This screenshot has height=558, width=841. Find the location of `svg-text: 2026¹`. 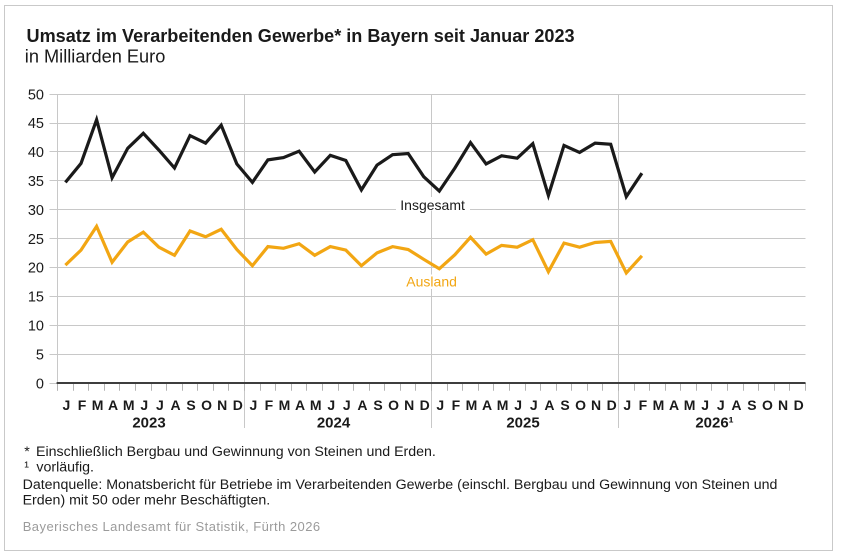

svg-text: 2026¹ is located at coordinates (714, 423).